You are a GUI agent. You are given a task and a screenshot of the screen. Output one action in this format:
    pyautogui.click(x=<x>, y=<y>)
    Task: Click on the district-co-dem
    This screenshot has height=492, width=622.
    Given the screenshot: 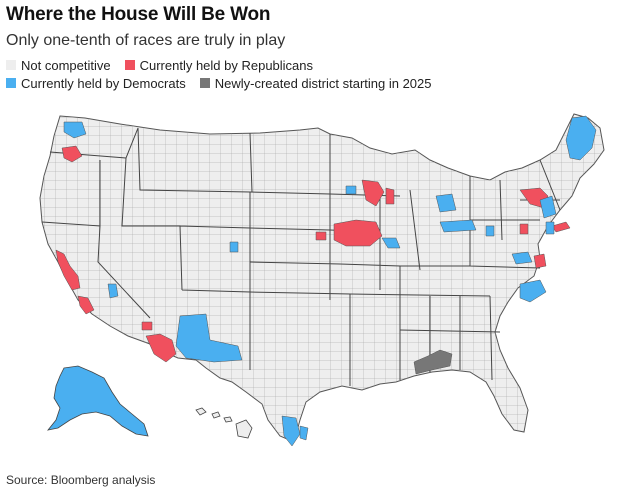 What is the action you would take?
    pyautogui.click(x=234, y=247)
    